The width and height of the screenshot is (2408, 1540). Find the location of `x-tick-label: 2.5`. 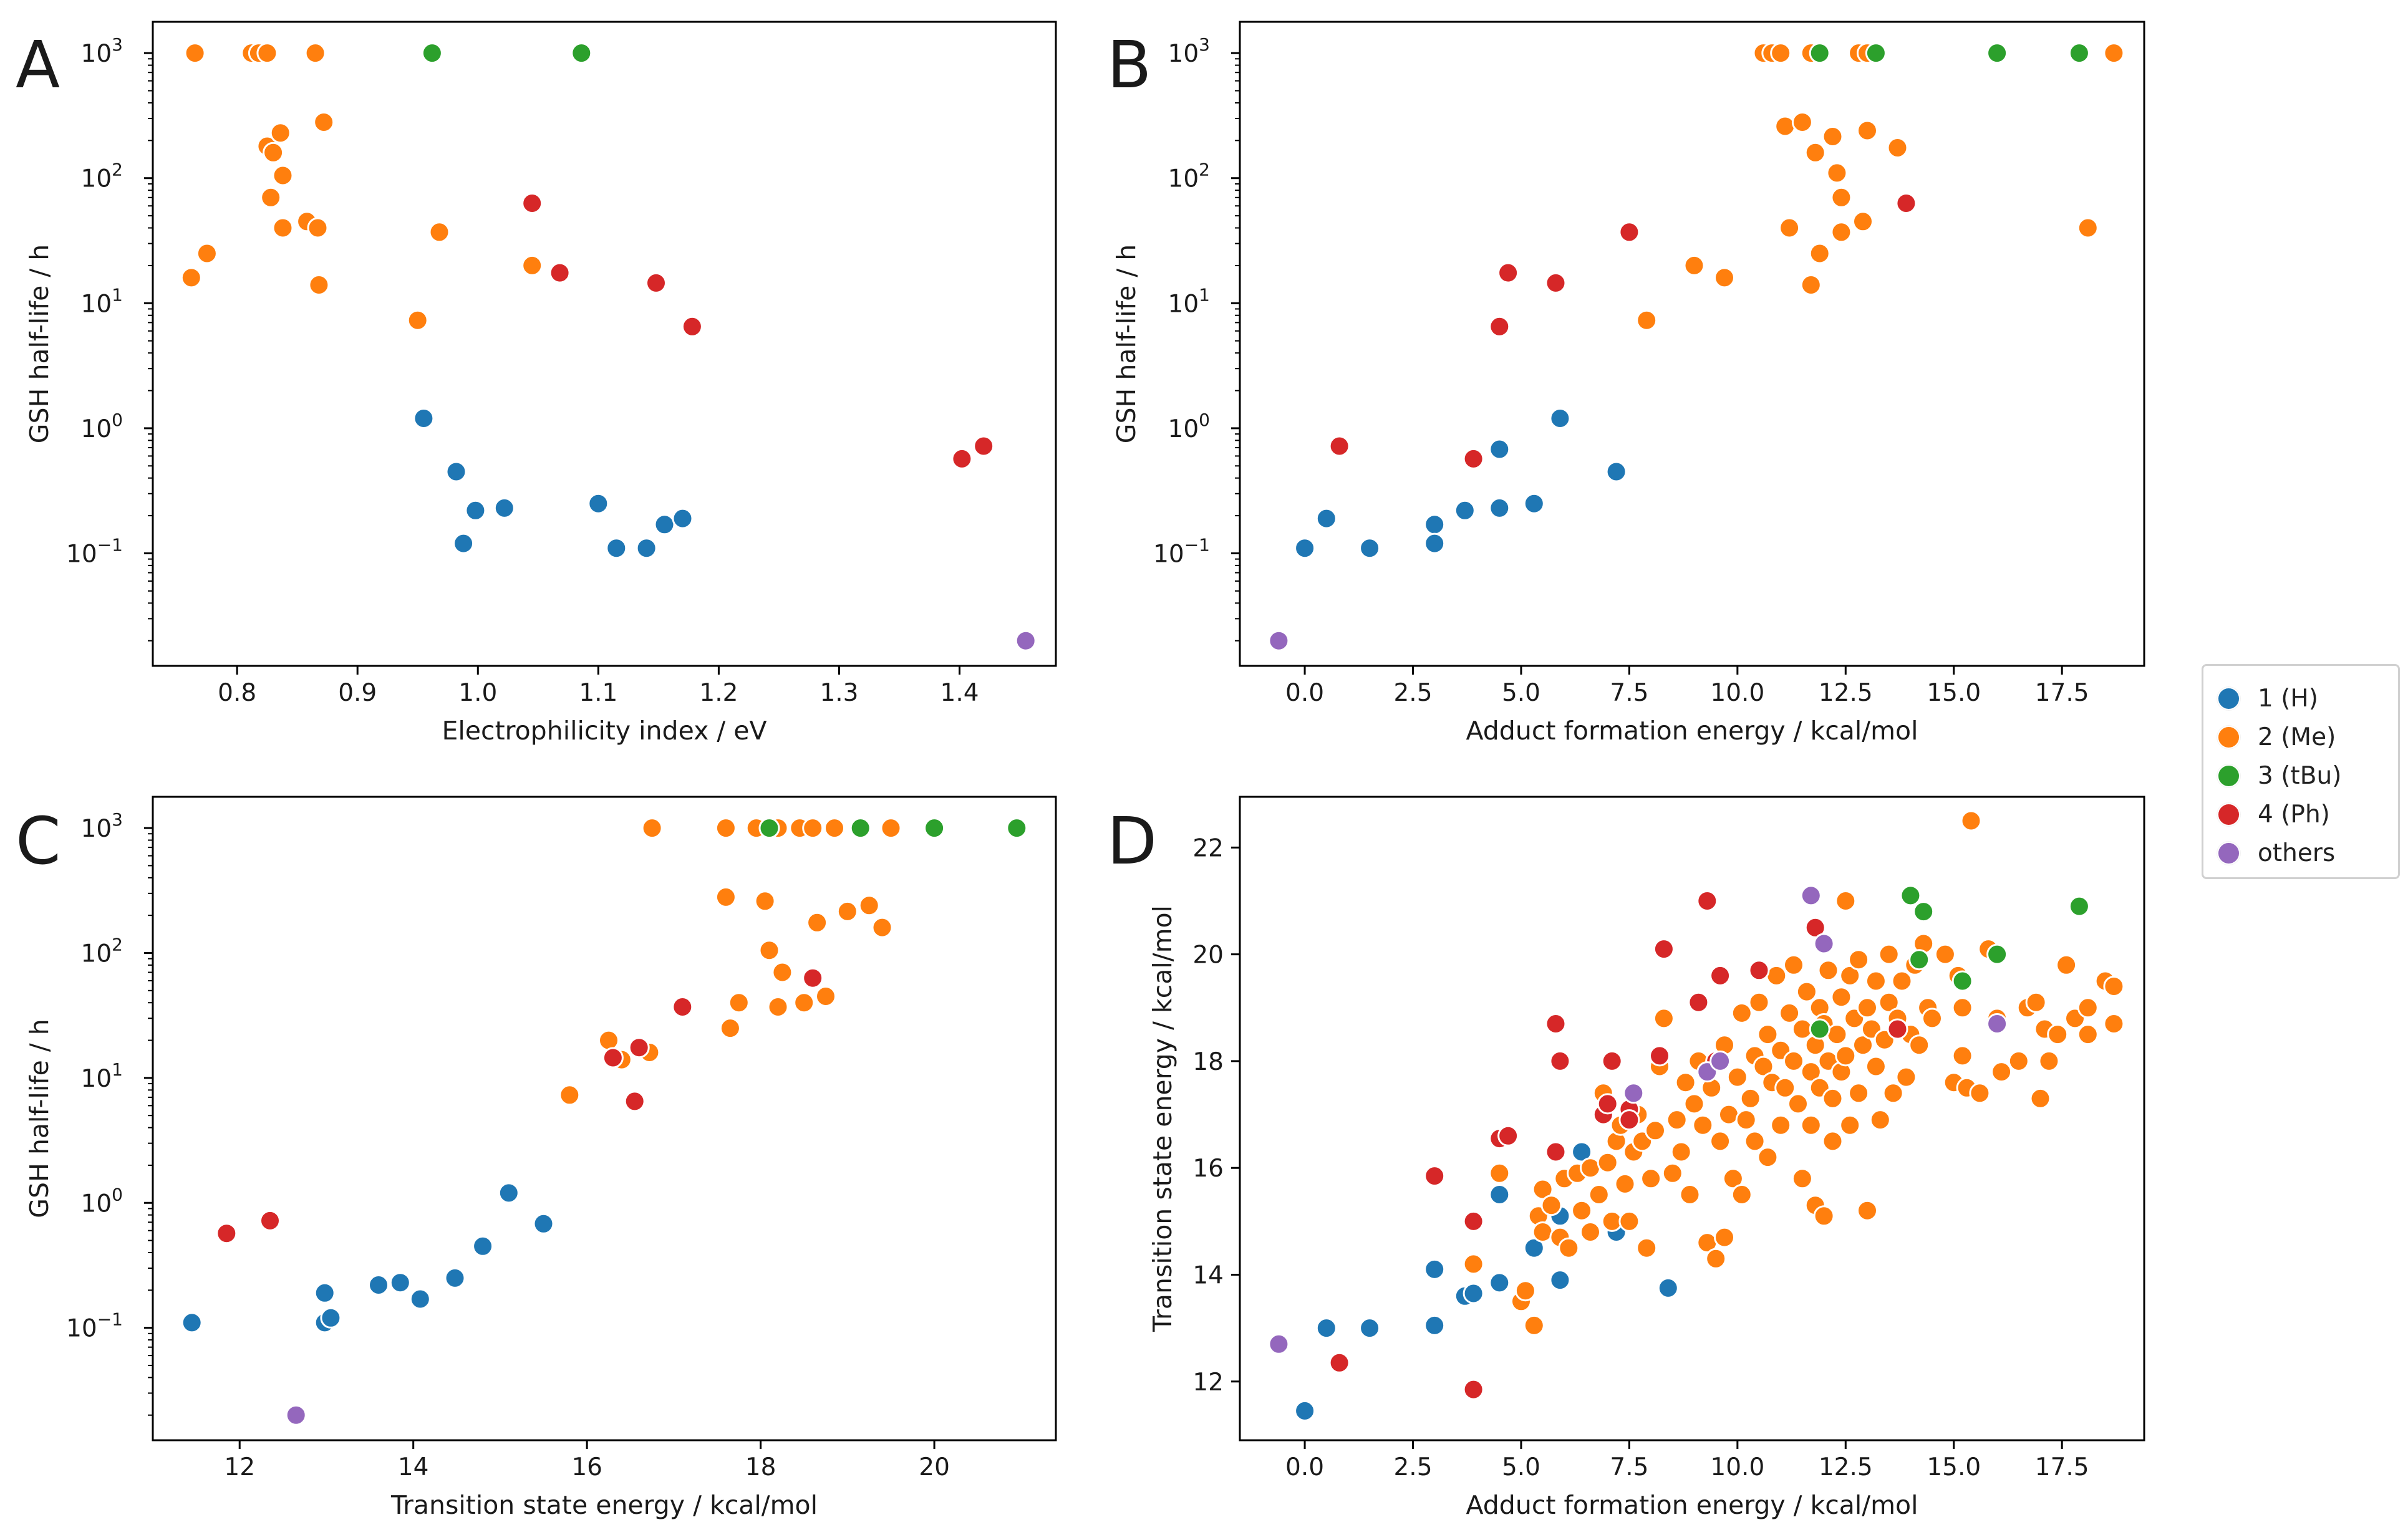

x-tick-label: 2.5 is located at coordinates (1412, 693).